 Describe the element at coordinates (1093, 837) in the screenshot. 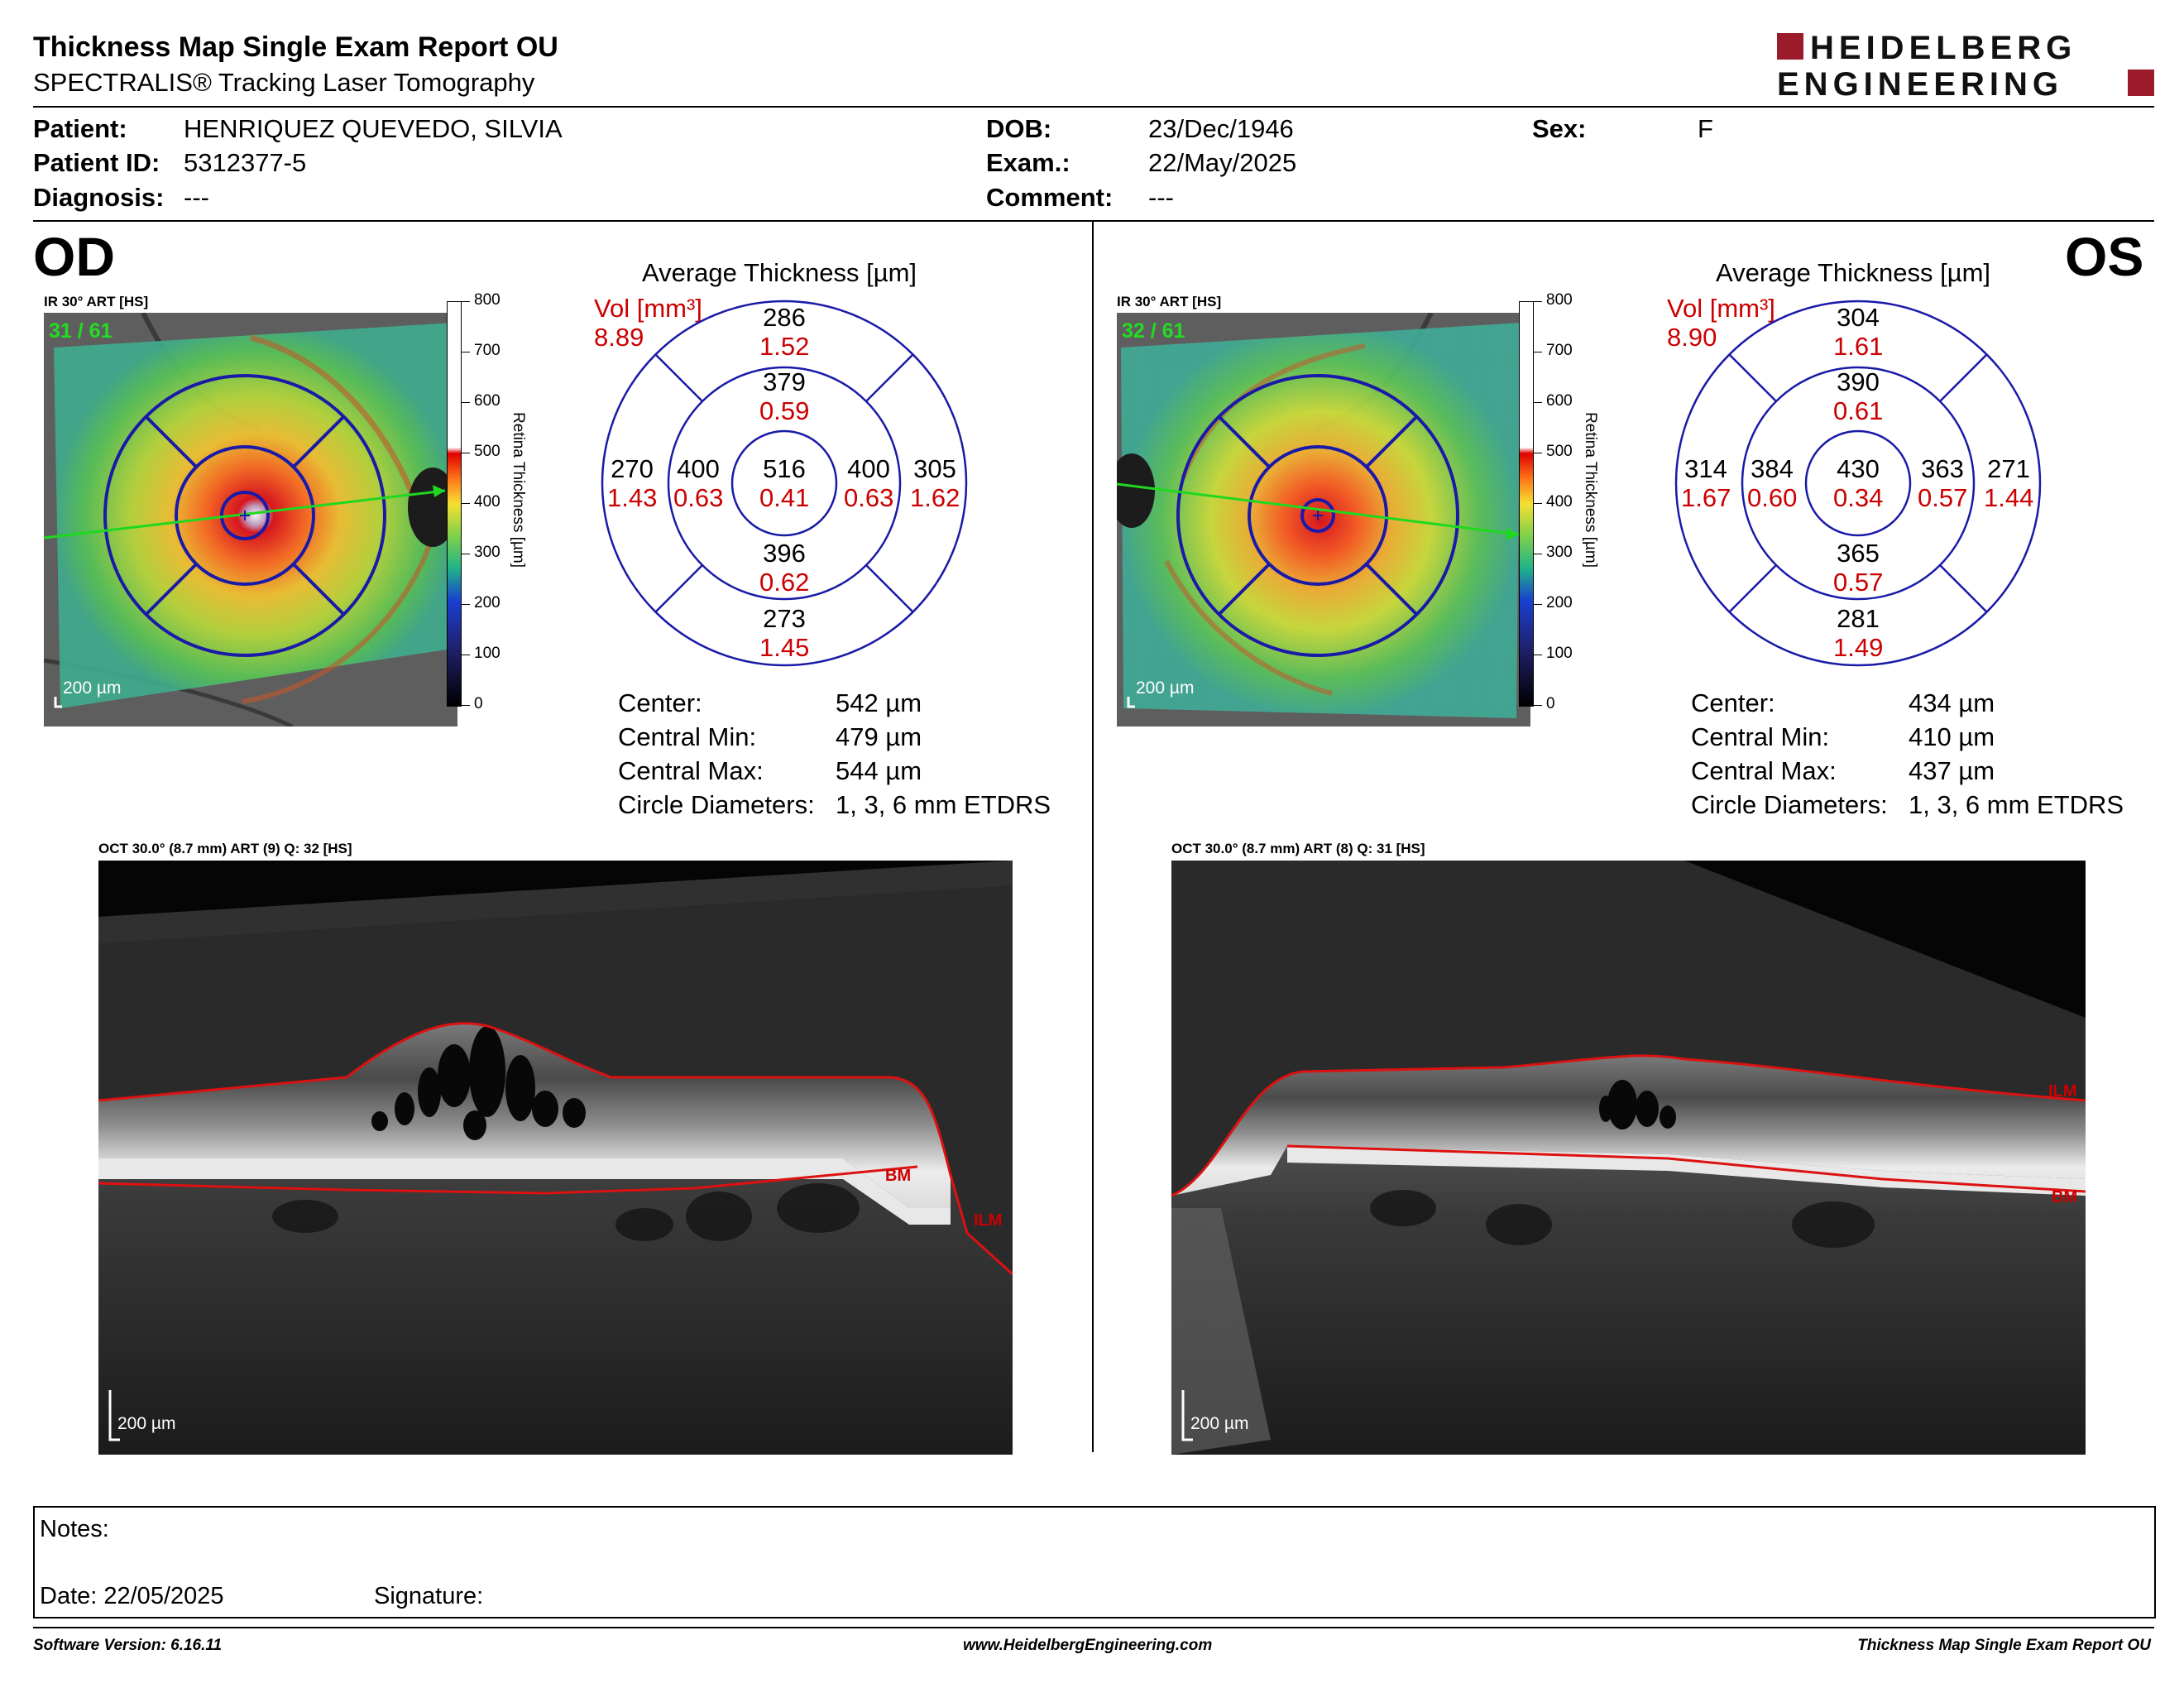

I see `eye-divider` at that location.